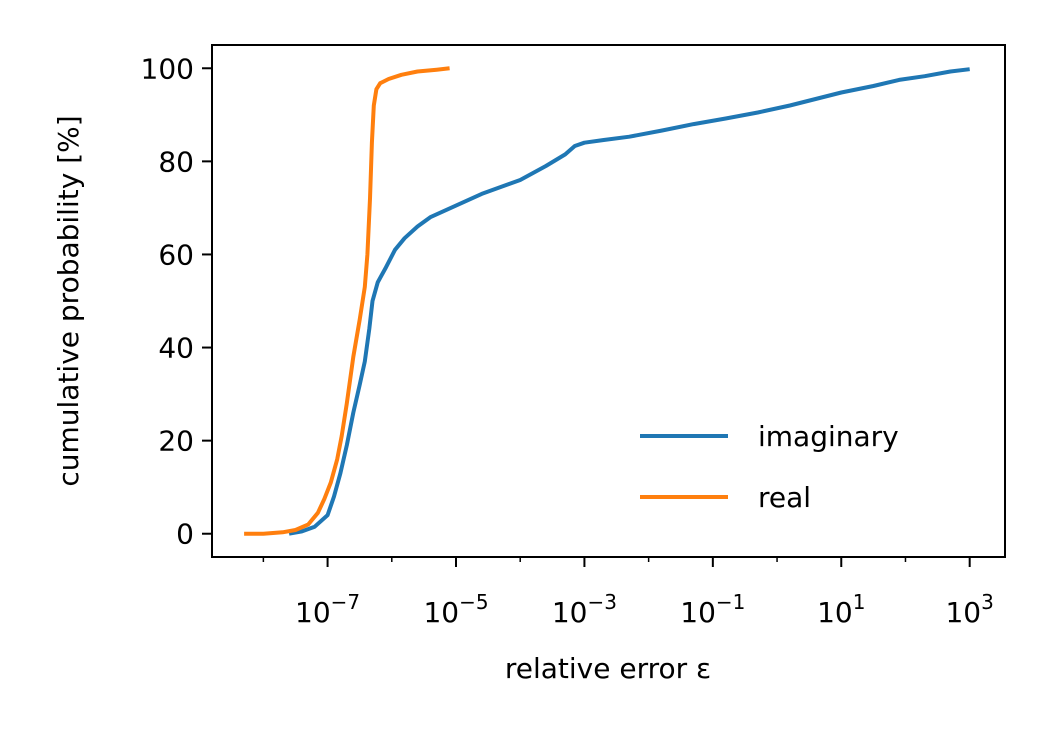  I want to click on x-axis-label: relative error ε, so click(608, 668).